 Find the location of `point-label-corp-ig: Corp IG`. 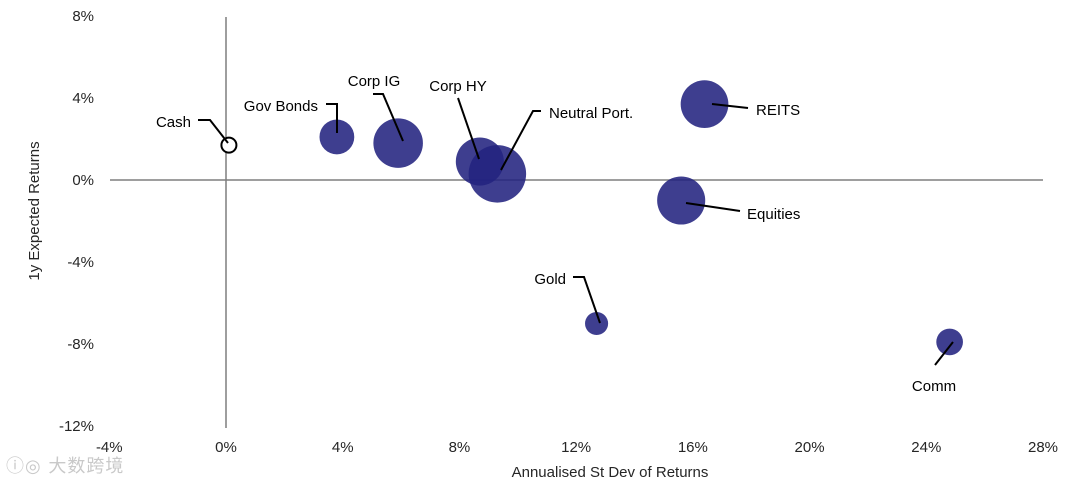

point-label-corp-ig: Corp IG is located at coordinates (374, 81).